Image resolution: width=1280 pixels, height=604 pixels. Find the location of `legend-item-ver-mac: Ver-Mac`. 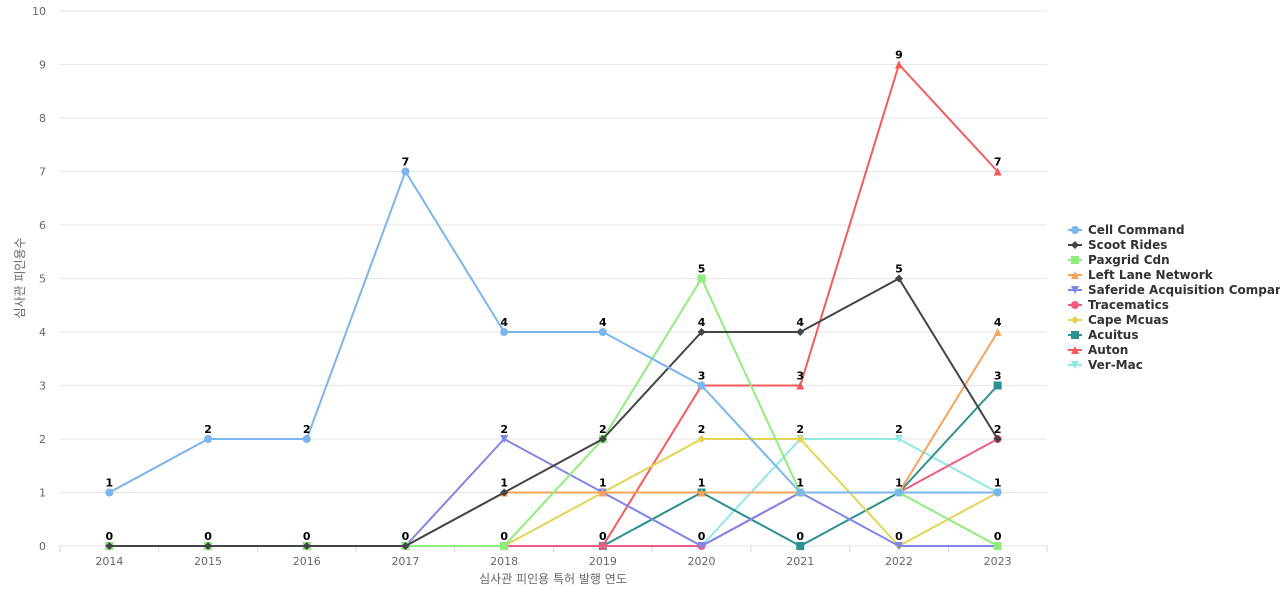

legend-item-ver-mac: Ver-Mac is located at coordinates (1105, 365).